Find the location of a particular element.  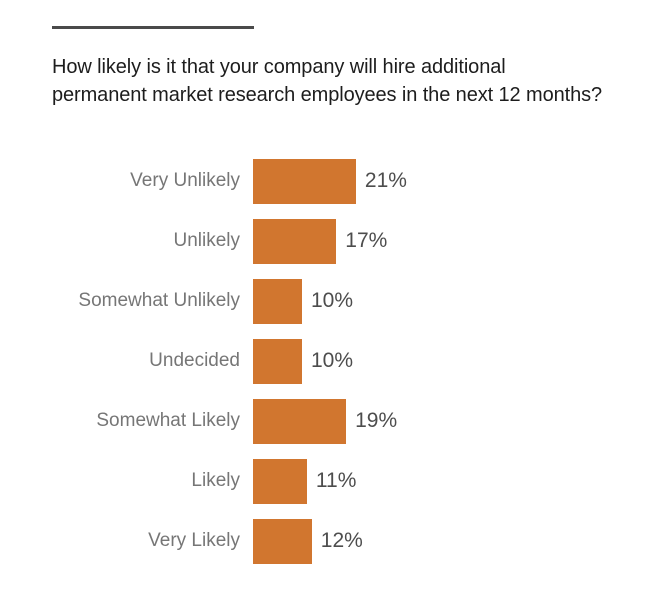

chart-row: Very Unlikely 21% is located at coordinates (351, 181).